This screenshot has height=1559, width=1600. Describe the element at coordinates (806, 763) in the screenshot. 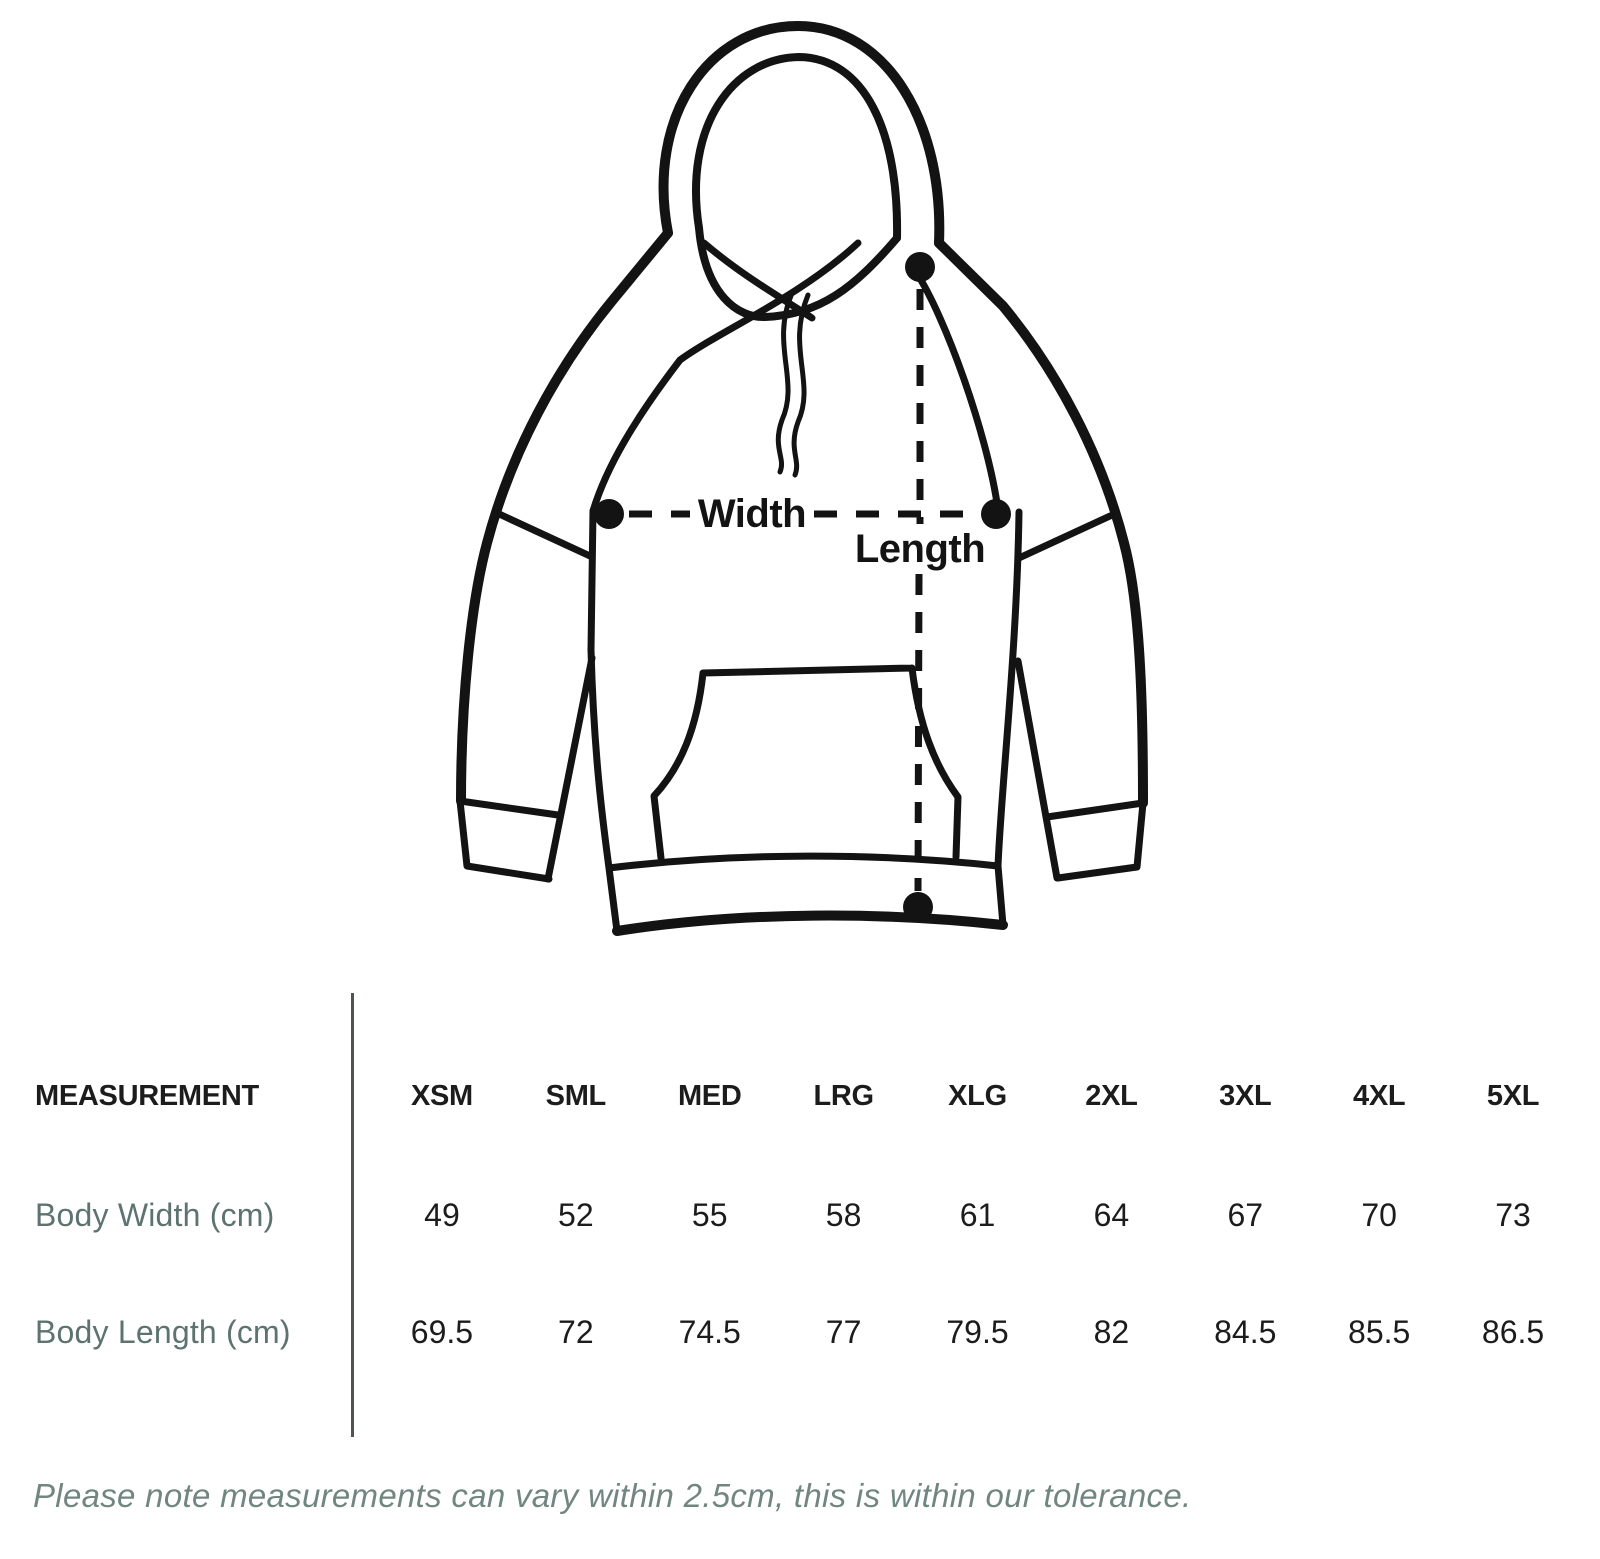

I see `kangaroo-pocket` at that location.